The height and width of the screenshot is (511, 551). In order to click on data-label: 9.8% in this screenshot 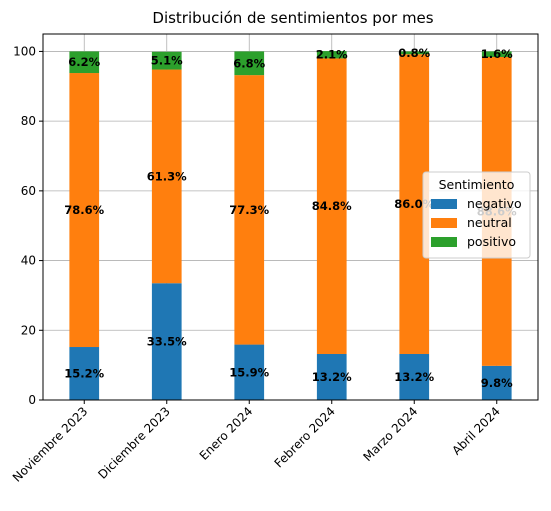, I will do `click(497, 383)`.